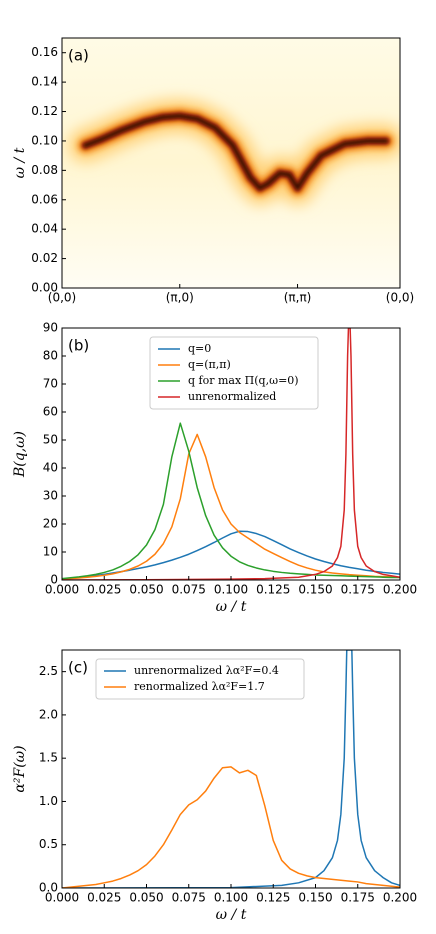 The width and height of the screenshot is (436, 934). What do you see at coordinates (44, 288) in the screenshot?
I see `y-tick-label: 0.00` at bounding box center [44, 288].